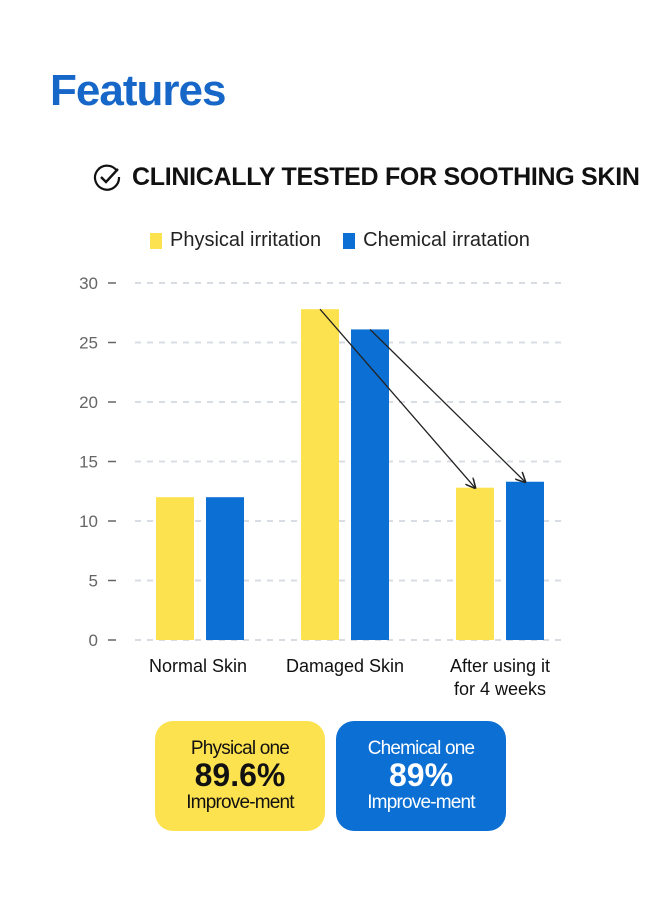 The width and height of the screenshot is (660, 900). What do you see at coordinates (88, 343) in the screenshot?
I see `y-tick-label: 25` at bounding box center [88, 343].